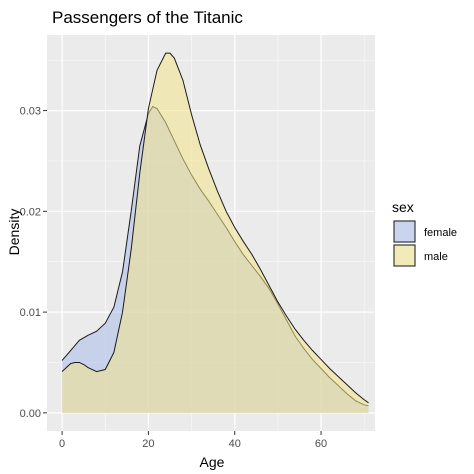 The height and width of the screenshot is (474, 474). I want to click on x-tick-label: 0, so click(62, 444).